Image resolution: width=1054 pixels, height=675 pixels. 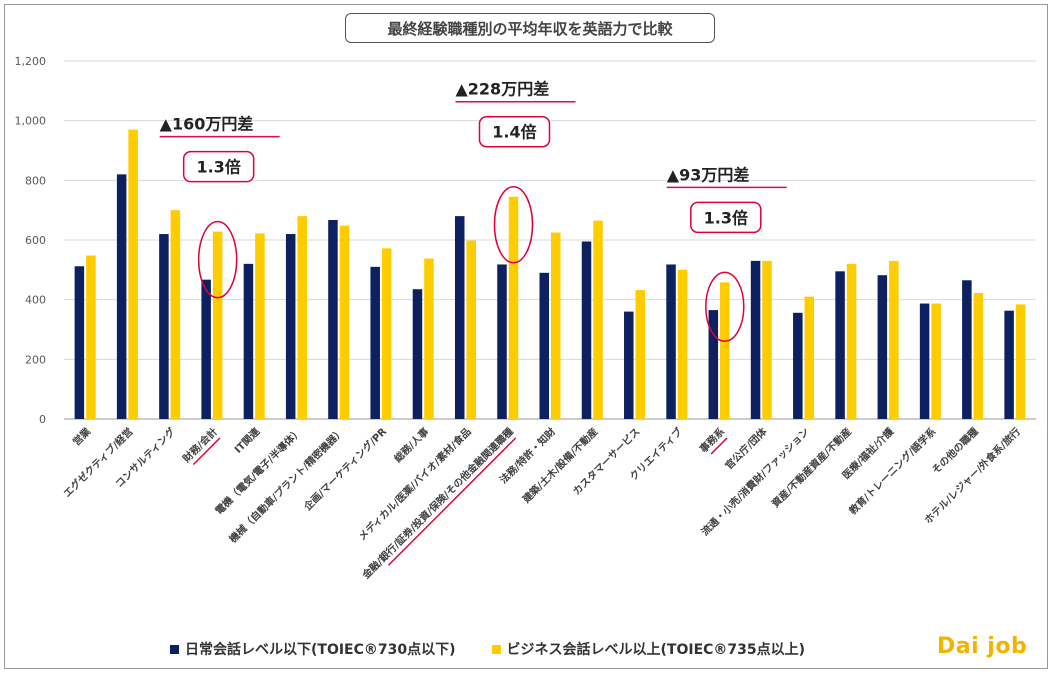 I want to click on chart-title: 最終経験職種別の平均年収を英語力で比較, so click(x=530, y=28).